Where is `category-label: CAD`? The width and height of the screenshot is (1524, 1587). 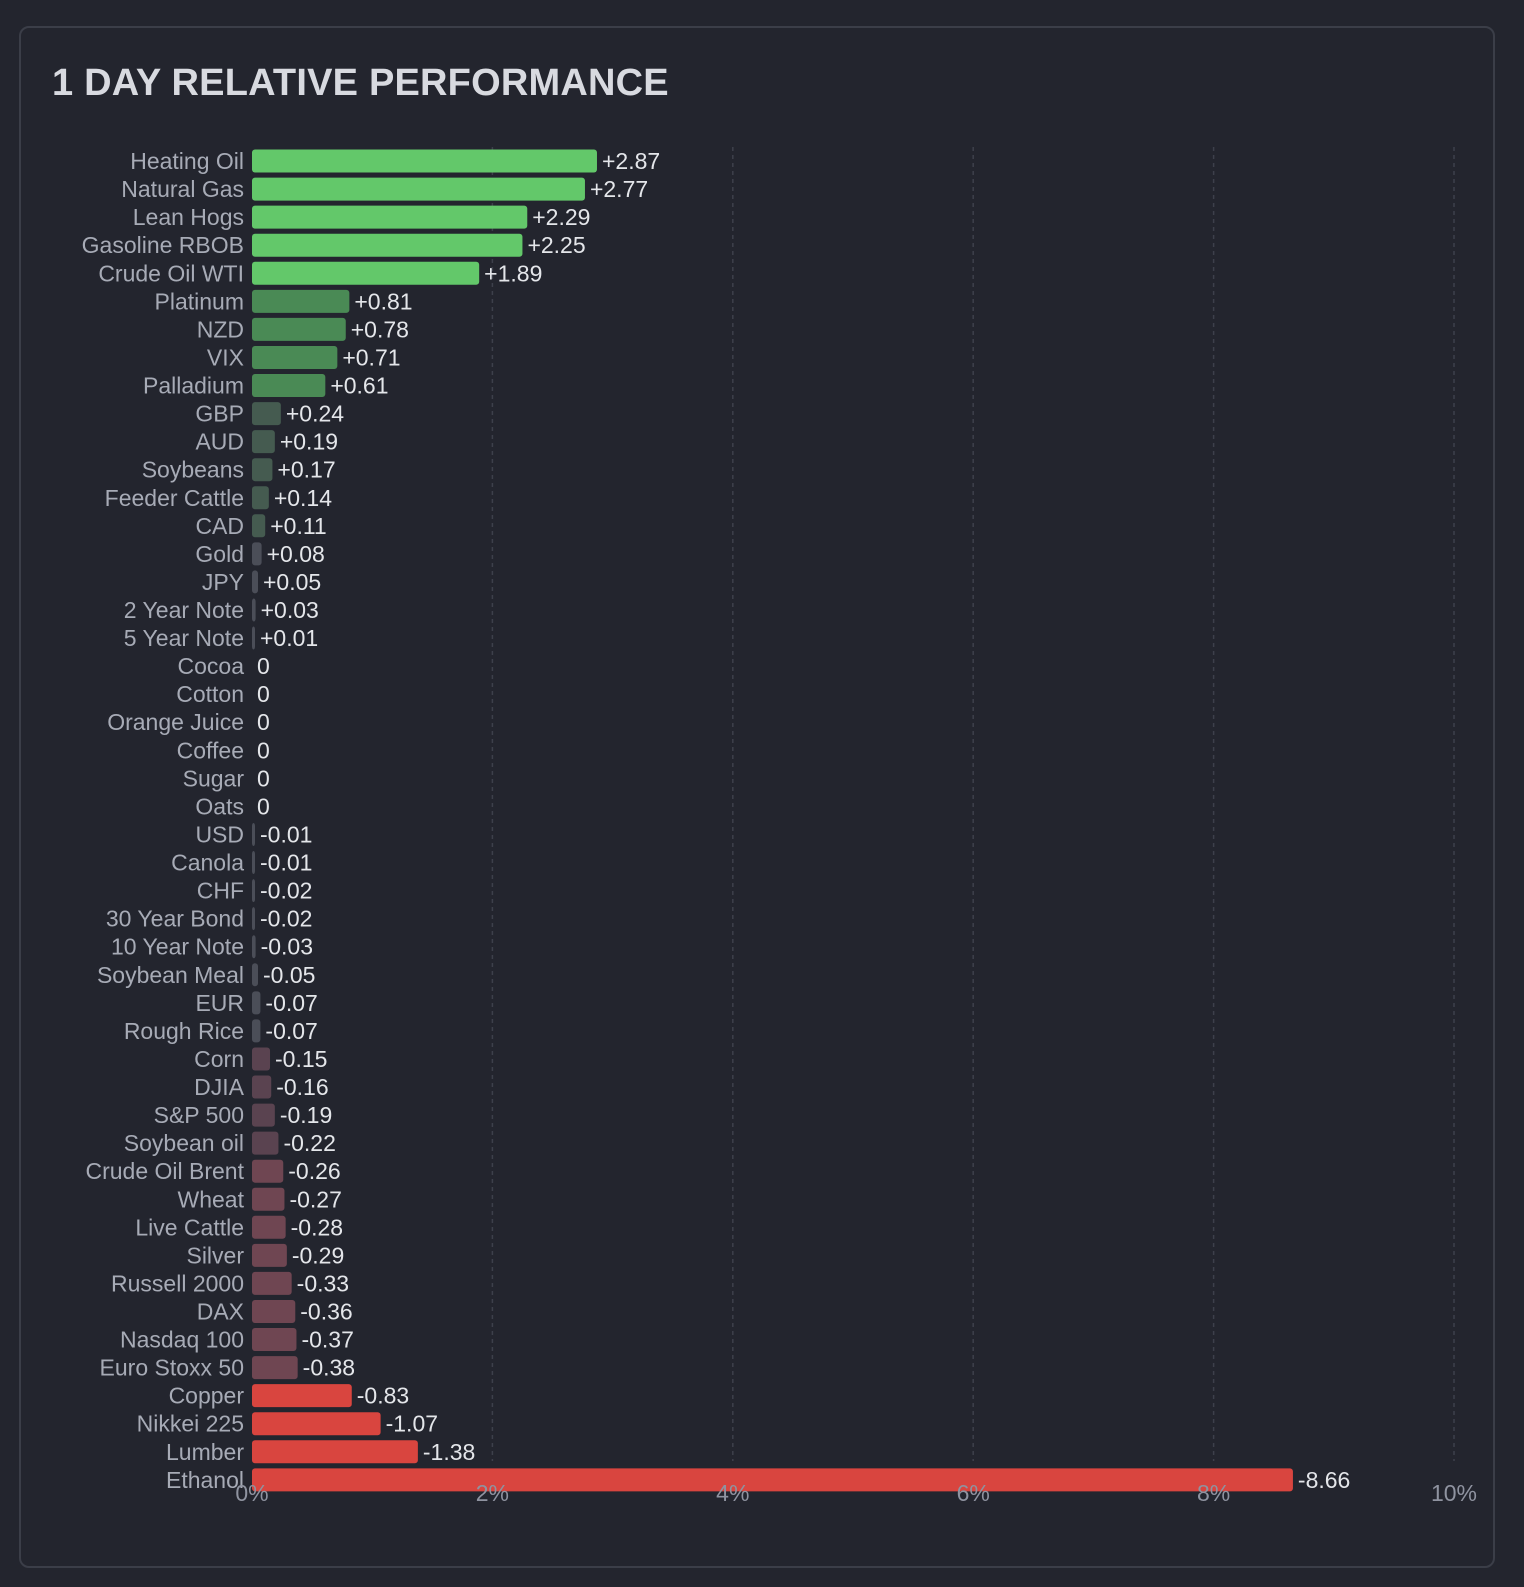
category-label: CAD is located at coordinates (219, 526).